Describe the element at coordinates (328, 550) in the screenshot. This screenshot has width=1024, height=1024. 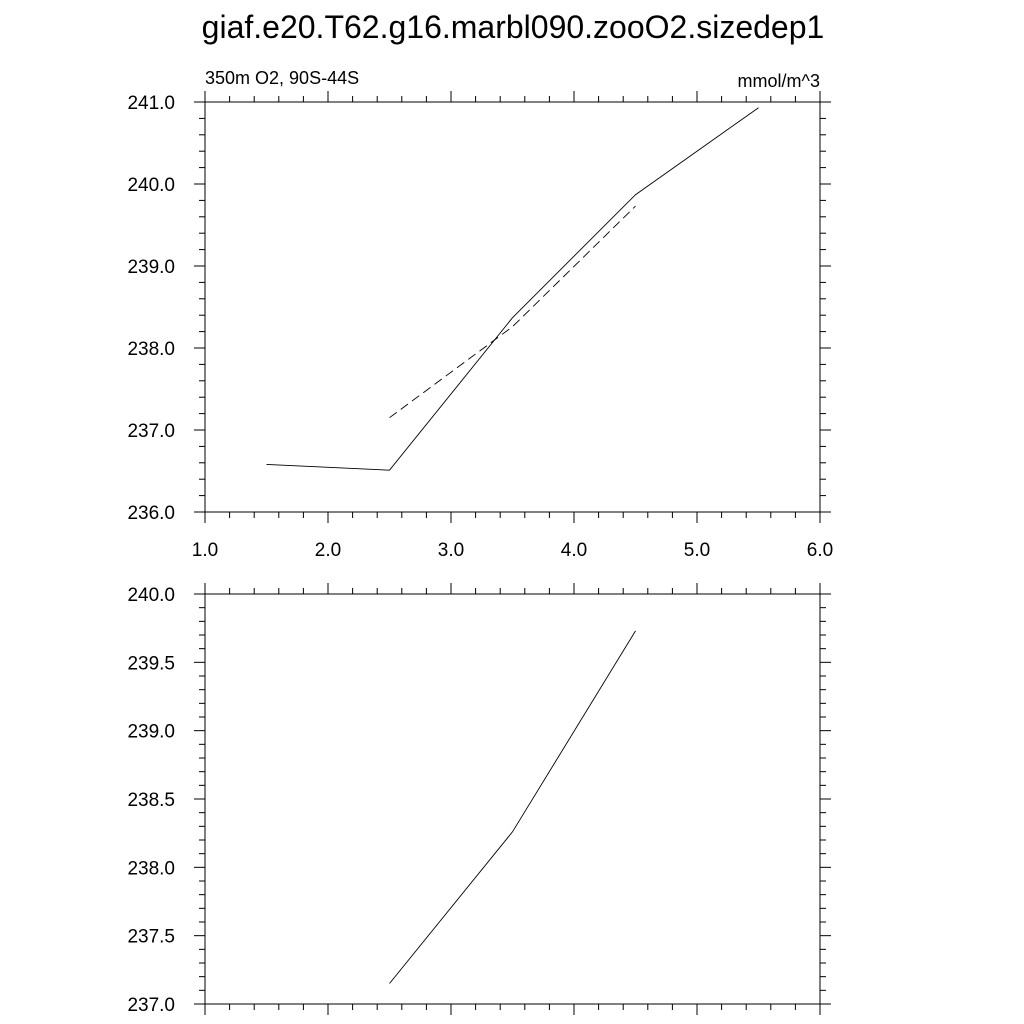
I see `x-tick-label: 2.0` at that location.